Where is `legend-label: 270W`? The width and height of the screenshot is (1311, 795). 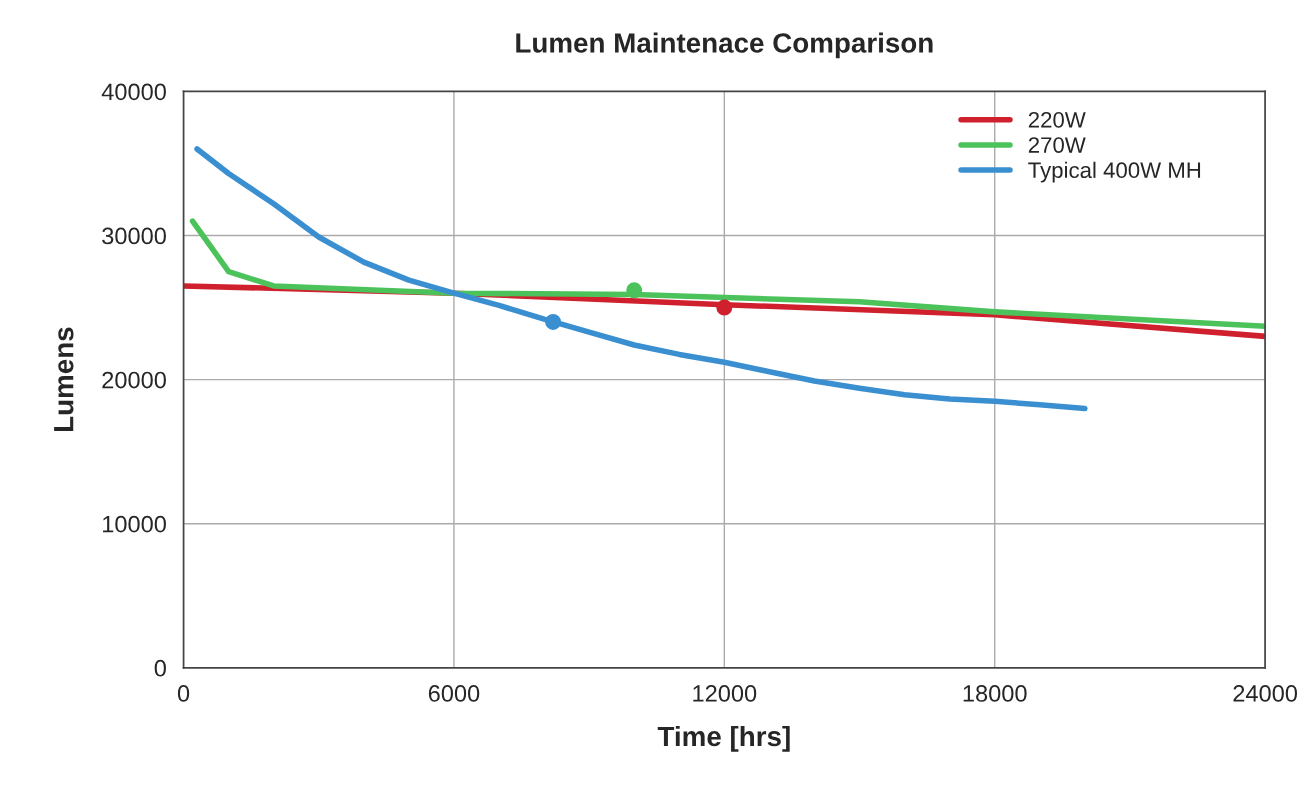 legend-label: 270W is located at coordinates (1057, 145).